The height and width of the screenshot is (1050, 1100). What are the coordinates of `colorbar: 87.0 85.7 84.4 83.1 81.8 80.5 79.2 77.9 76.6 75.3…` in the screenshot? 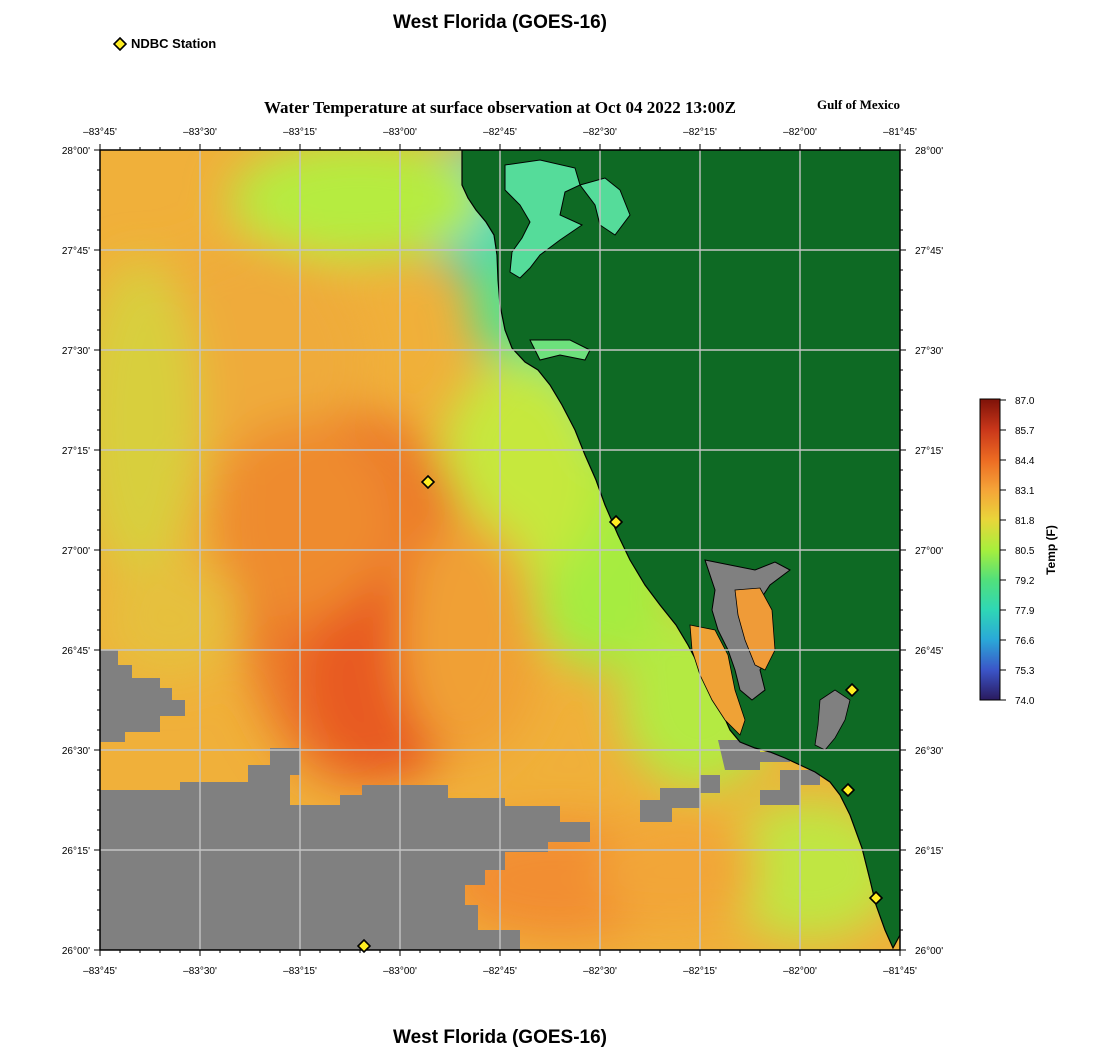 It's located at (1018, 551).